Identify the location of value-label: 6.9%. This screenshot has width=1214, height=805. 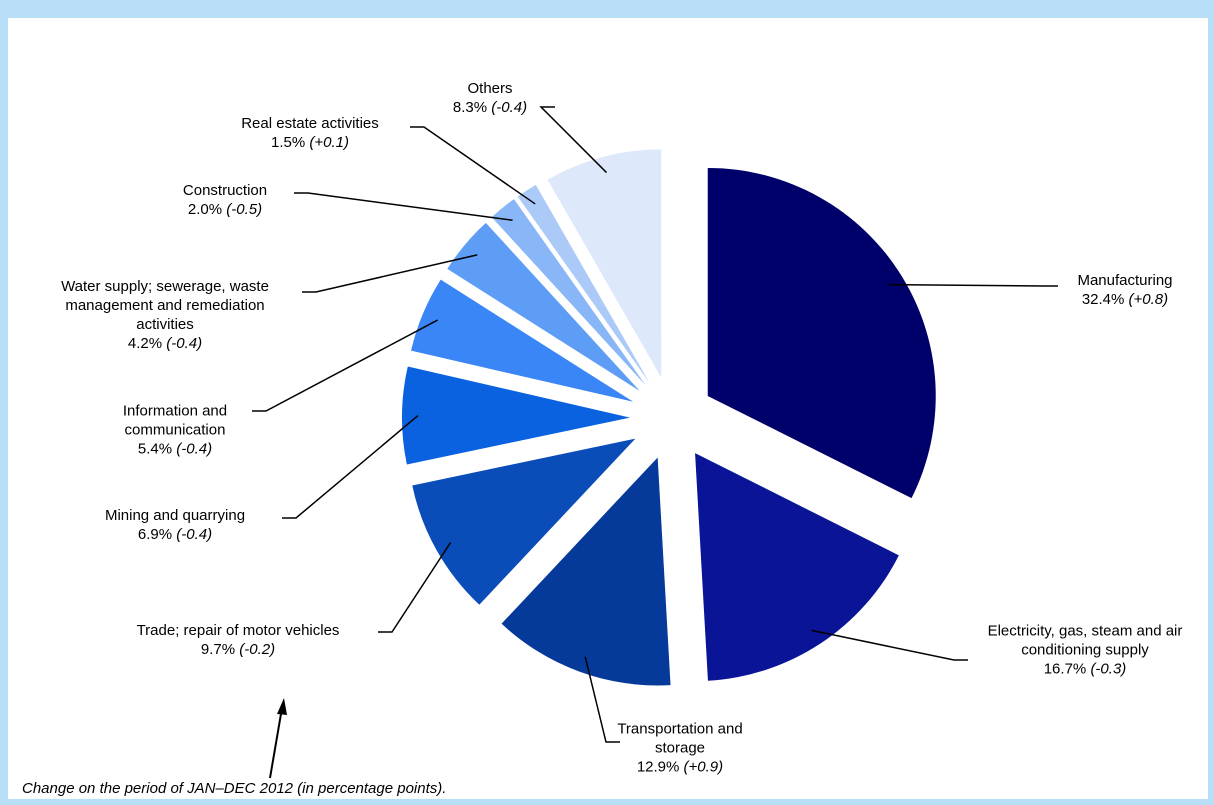
(155, 534).